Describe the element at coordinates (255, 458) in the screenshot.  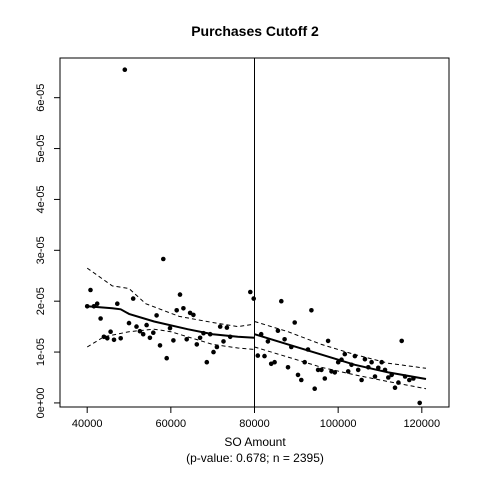
I see `chart-subtitle: (p-value: 0.678; n = 2395)` at that location.